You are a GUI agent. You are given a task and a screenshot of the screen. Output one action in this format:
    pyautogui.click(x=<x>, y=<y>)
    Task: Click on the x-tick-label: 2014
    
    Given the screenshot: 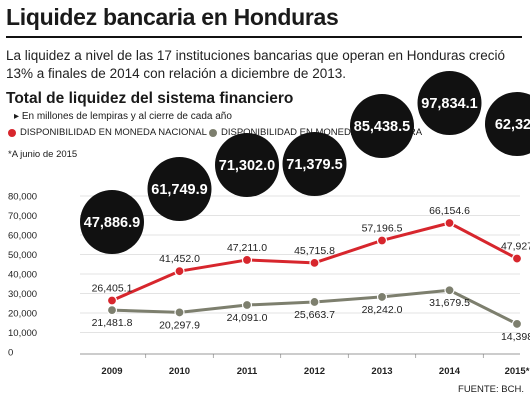 What is the action you would take?
    pyautogui.click(x=450, y=371)
    